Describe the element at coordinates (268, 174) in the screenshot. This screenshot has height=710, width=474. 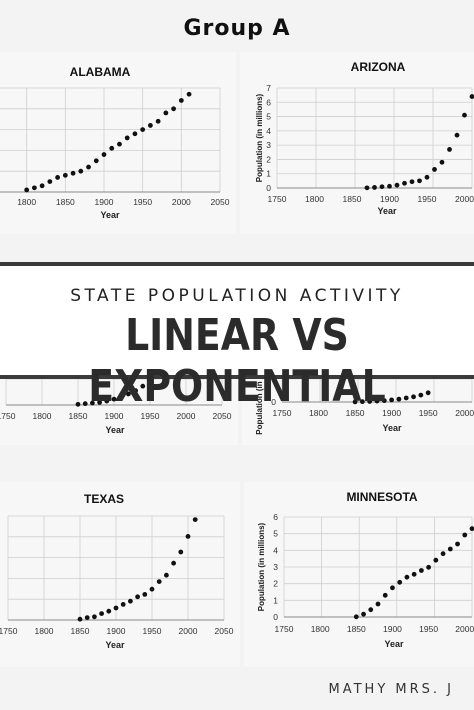
I see `y-tick-label: 1` at that location.